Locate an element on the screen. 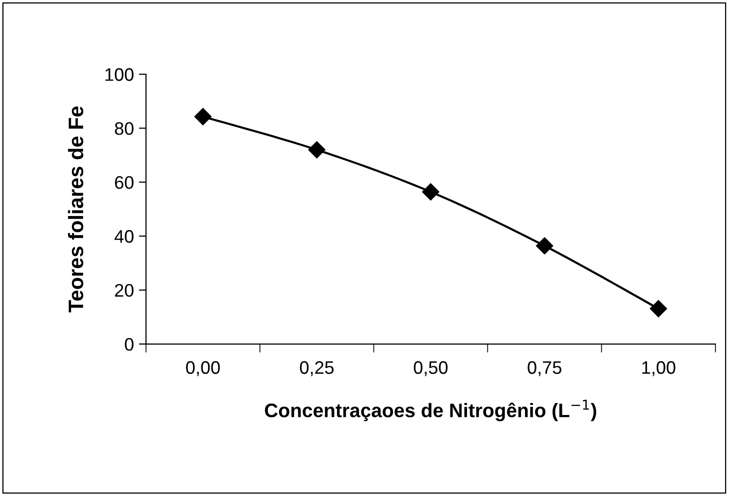 The height and width of the screenshot is (495, 730). x-tick-label: 0,25 is located at coordinates (317, 368).